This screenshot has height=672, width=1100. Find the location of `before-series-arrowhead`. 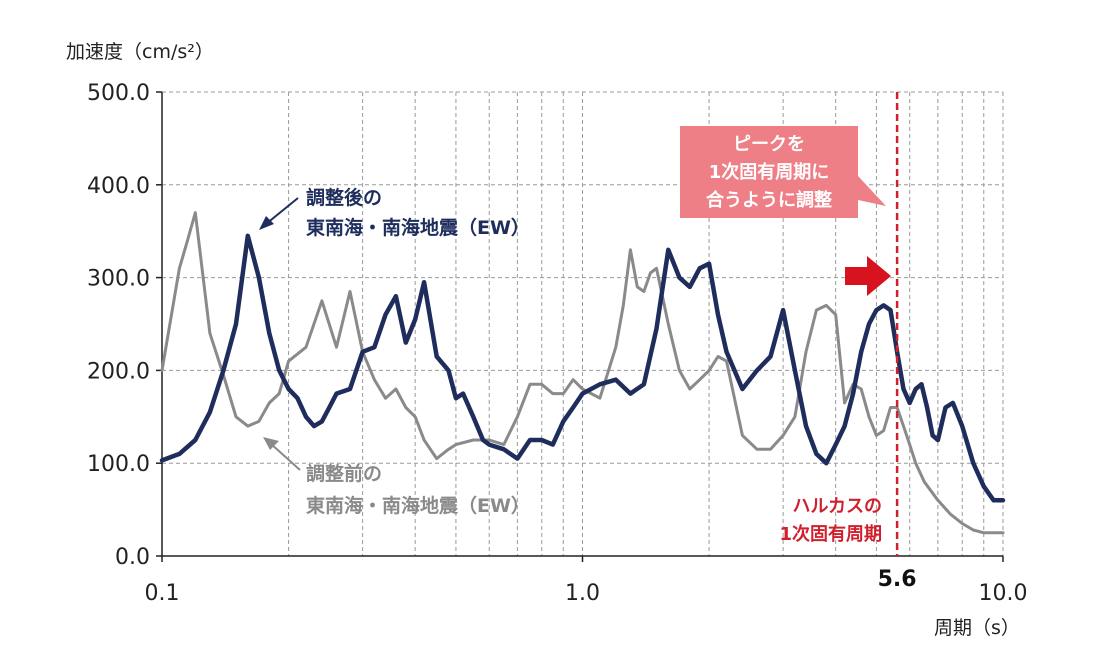

before-series-arrowhead is located at coordinates (271, 443).